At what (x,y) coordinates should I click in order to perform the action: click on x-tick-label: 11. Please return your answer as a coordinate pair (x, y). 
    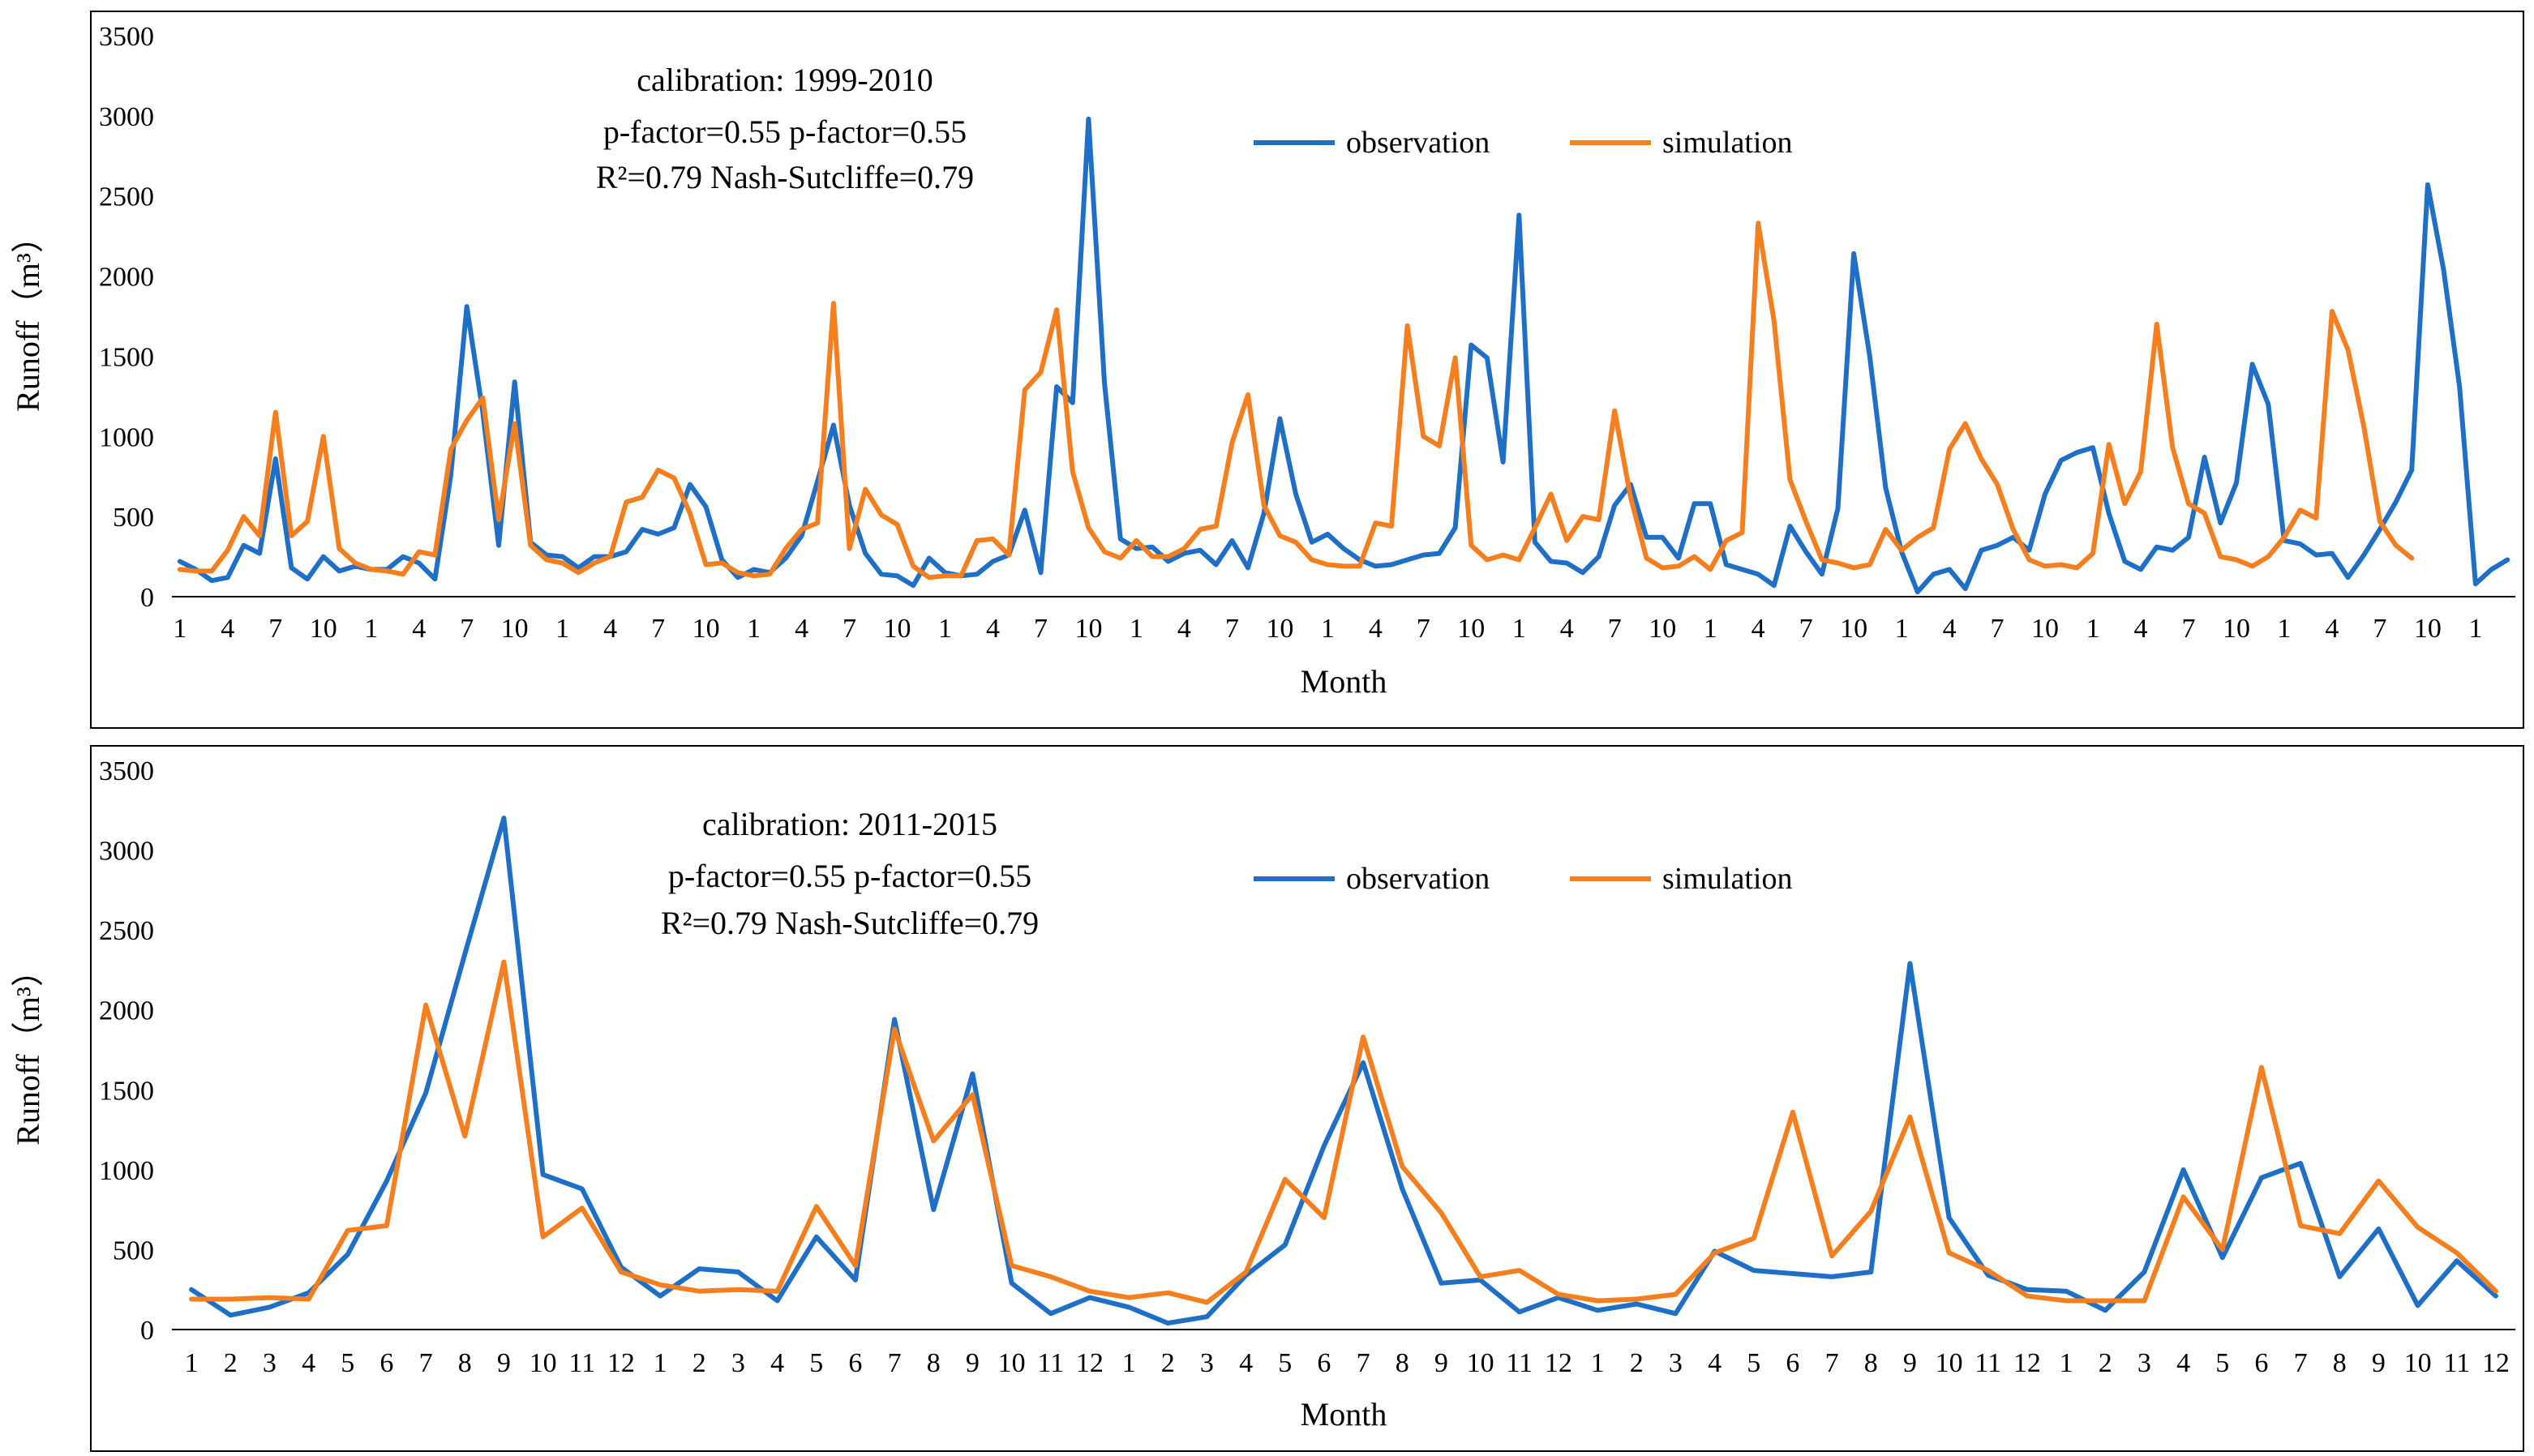
    Looking at the image, I should click on (1519, 1363).